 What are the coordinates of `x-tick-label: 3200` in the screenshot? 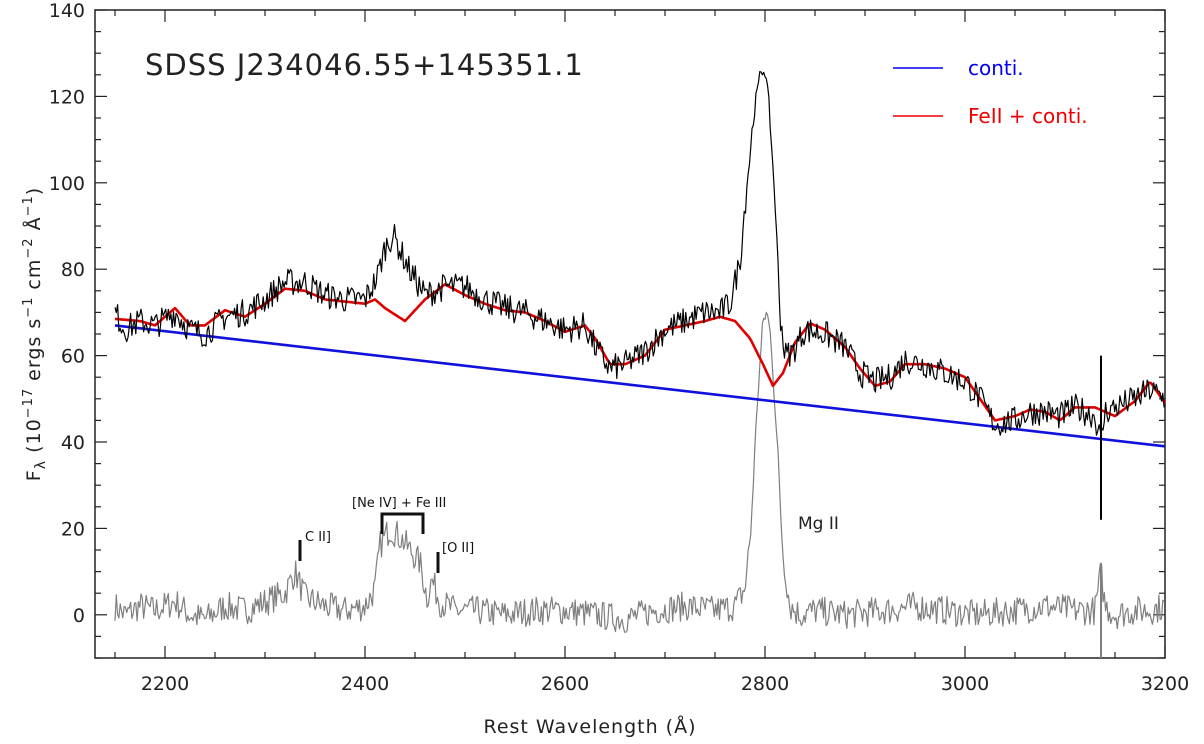 It's located at (1165, 684).